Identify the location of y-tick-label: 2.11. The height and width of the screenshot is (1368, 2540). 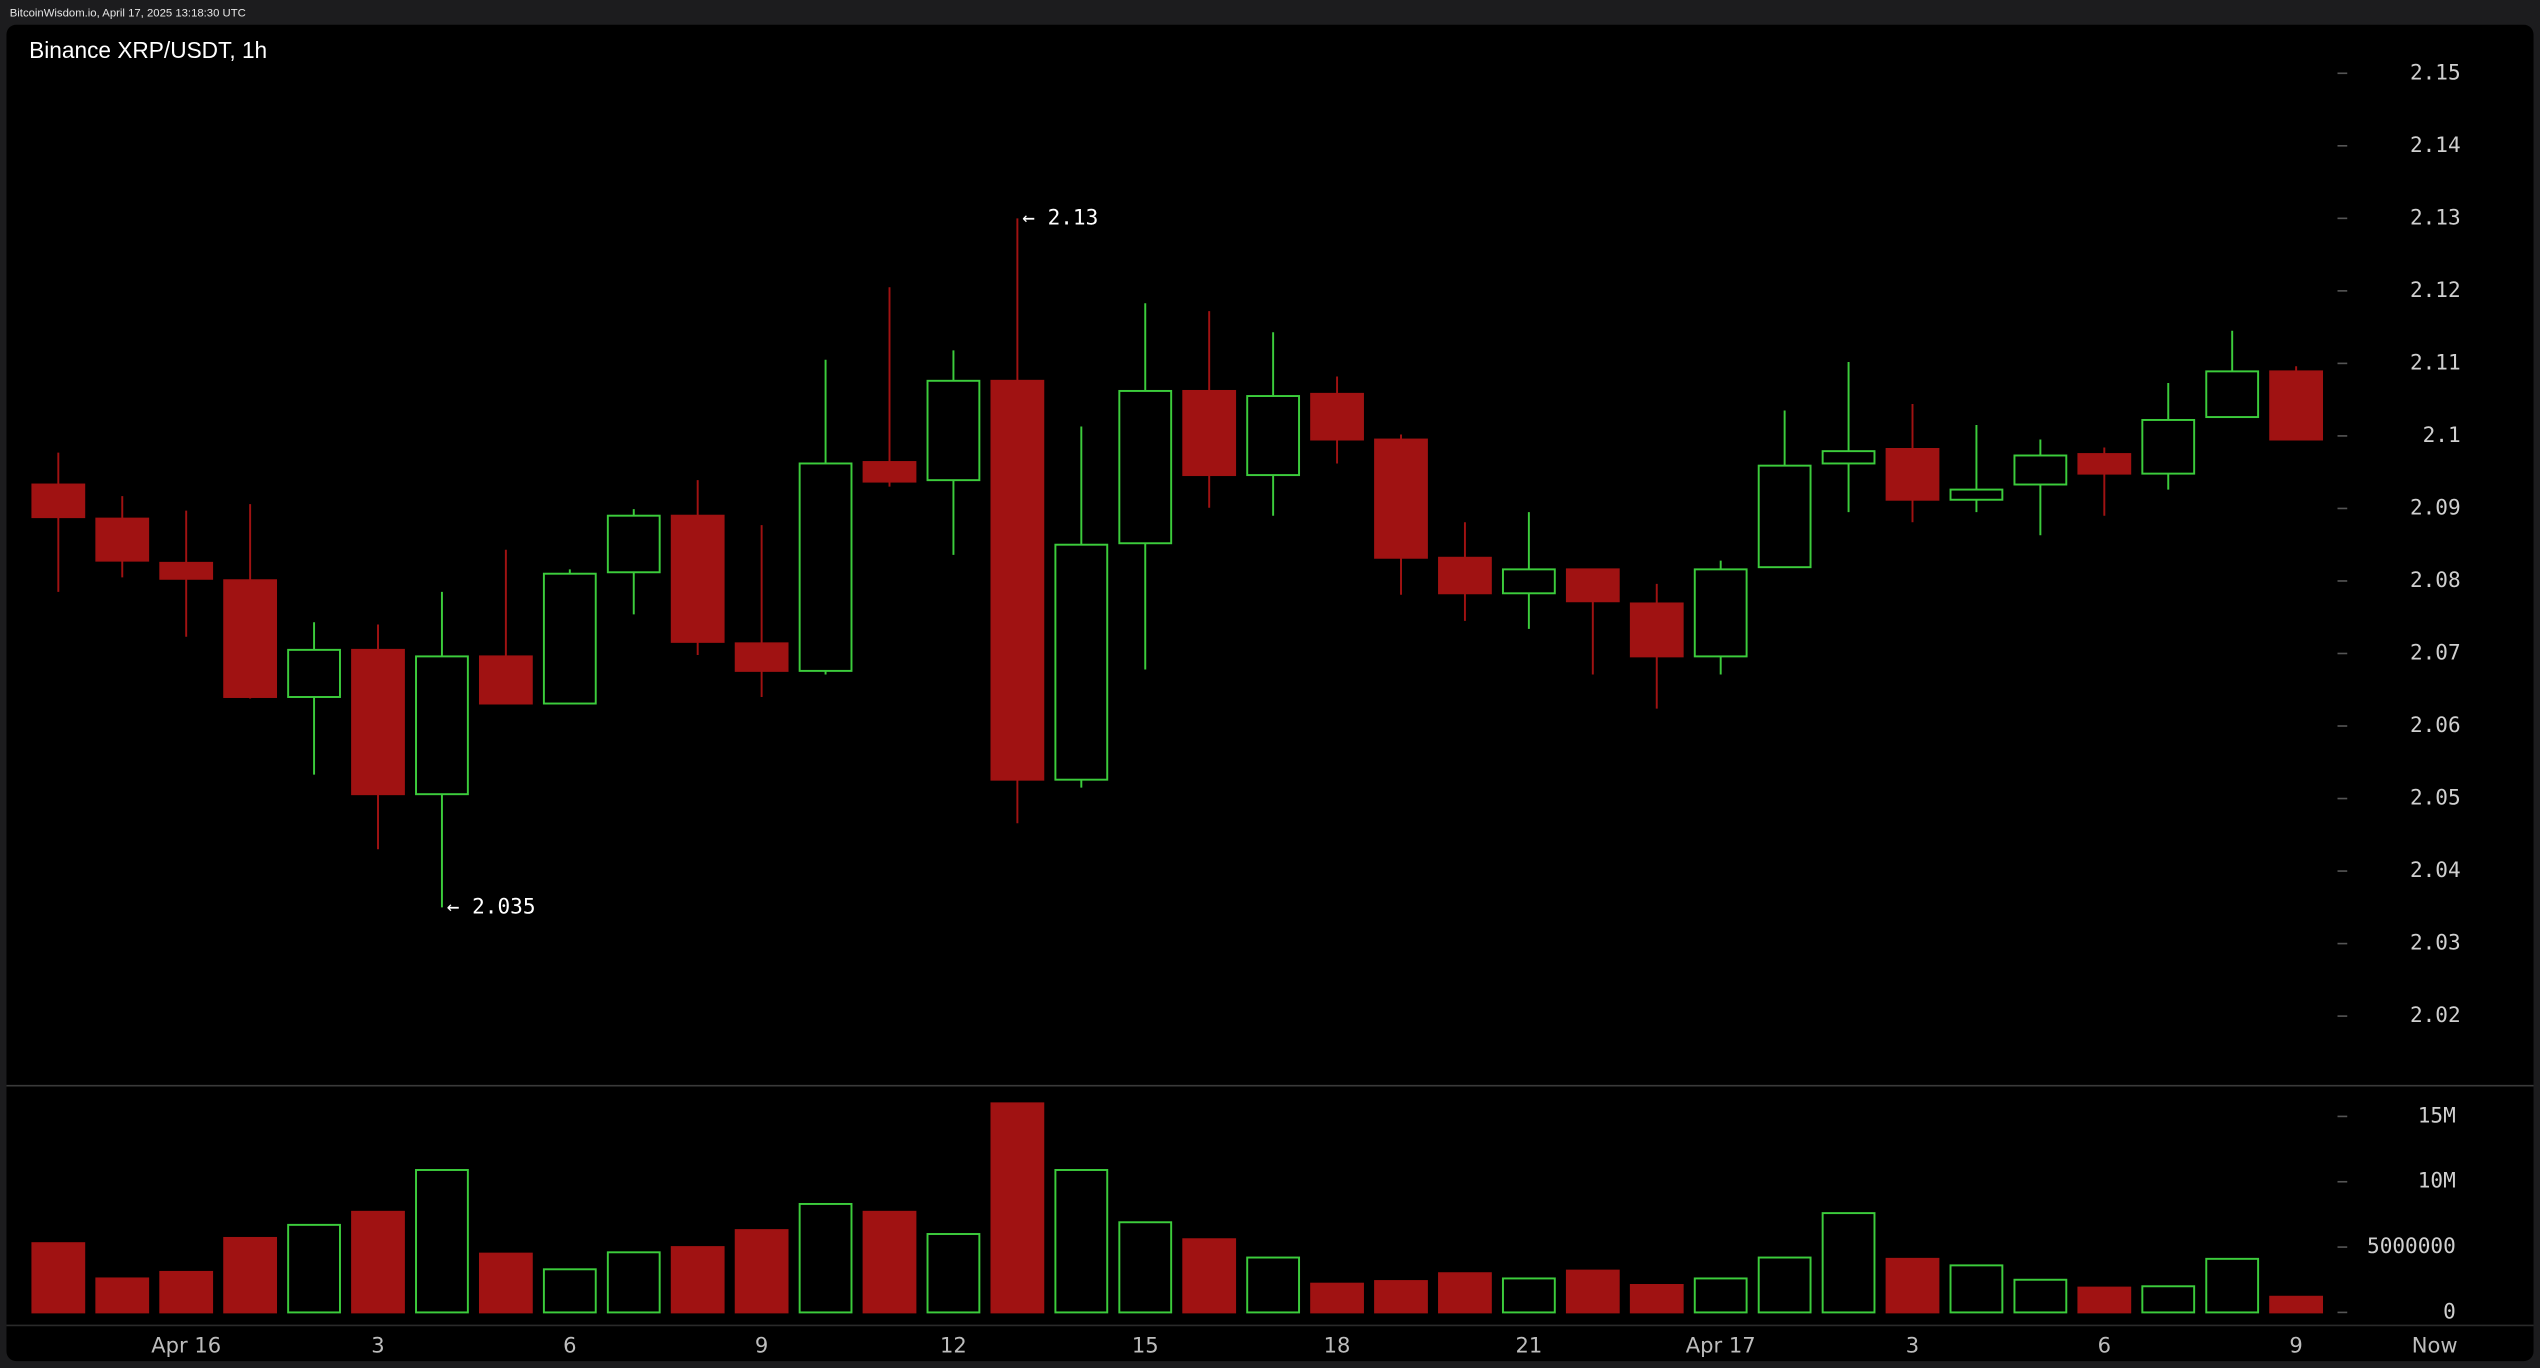
(2435, 361).